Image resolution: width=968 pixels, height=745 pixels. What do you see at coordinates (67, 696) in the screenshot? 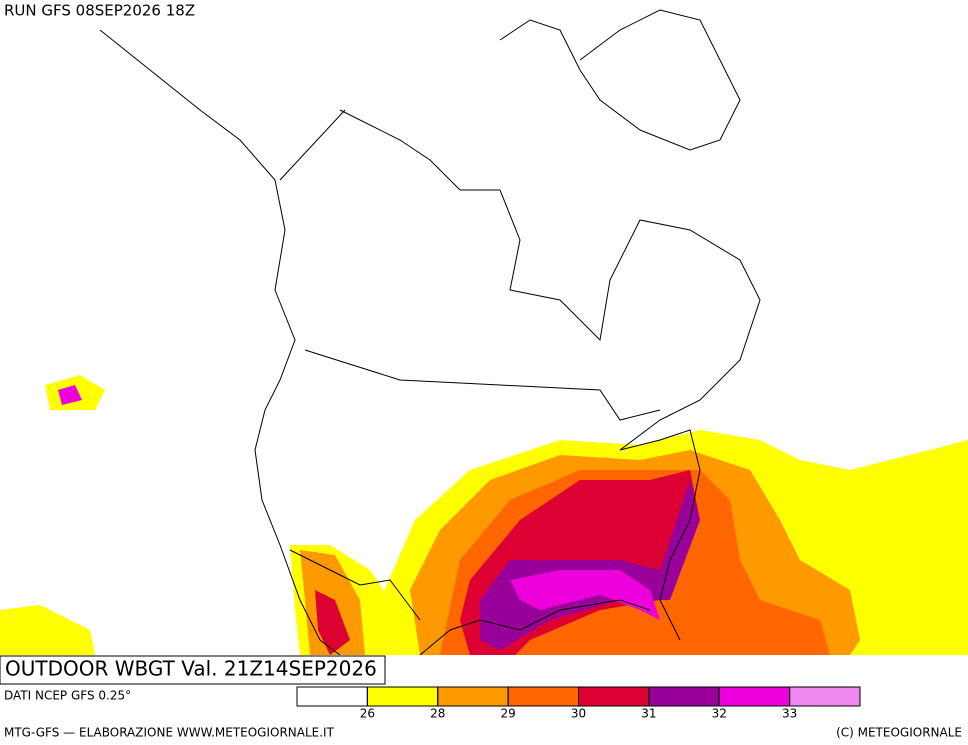
I see `source-label: DATI NCEP GFS 0.25°` at bounding box center [67, 696].